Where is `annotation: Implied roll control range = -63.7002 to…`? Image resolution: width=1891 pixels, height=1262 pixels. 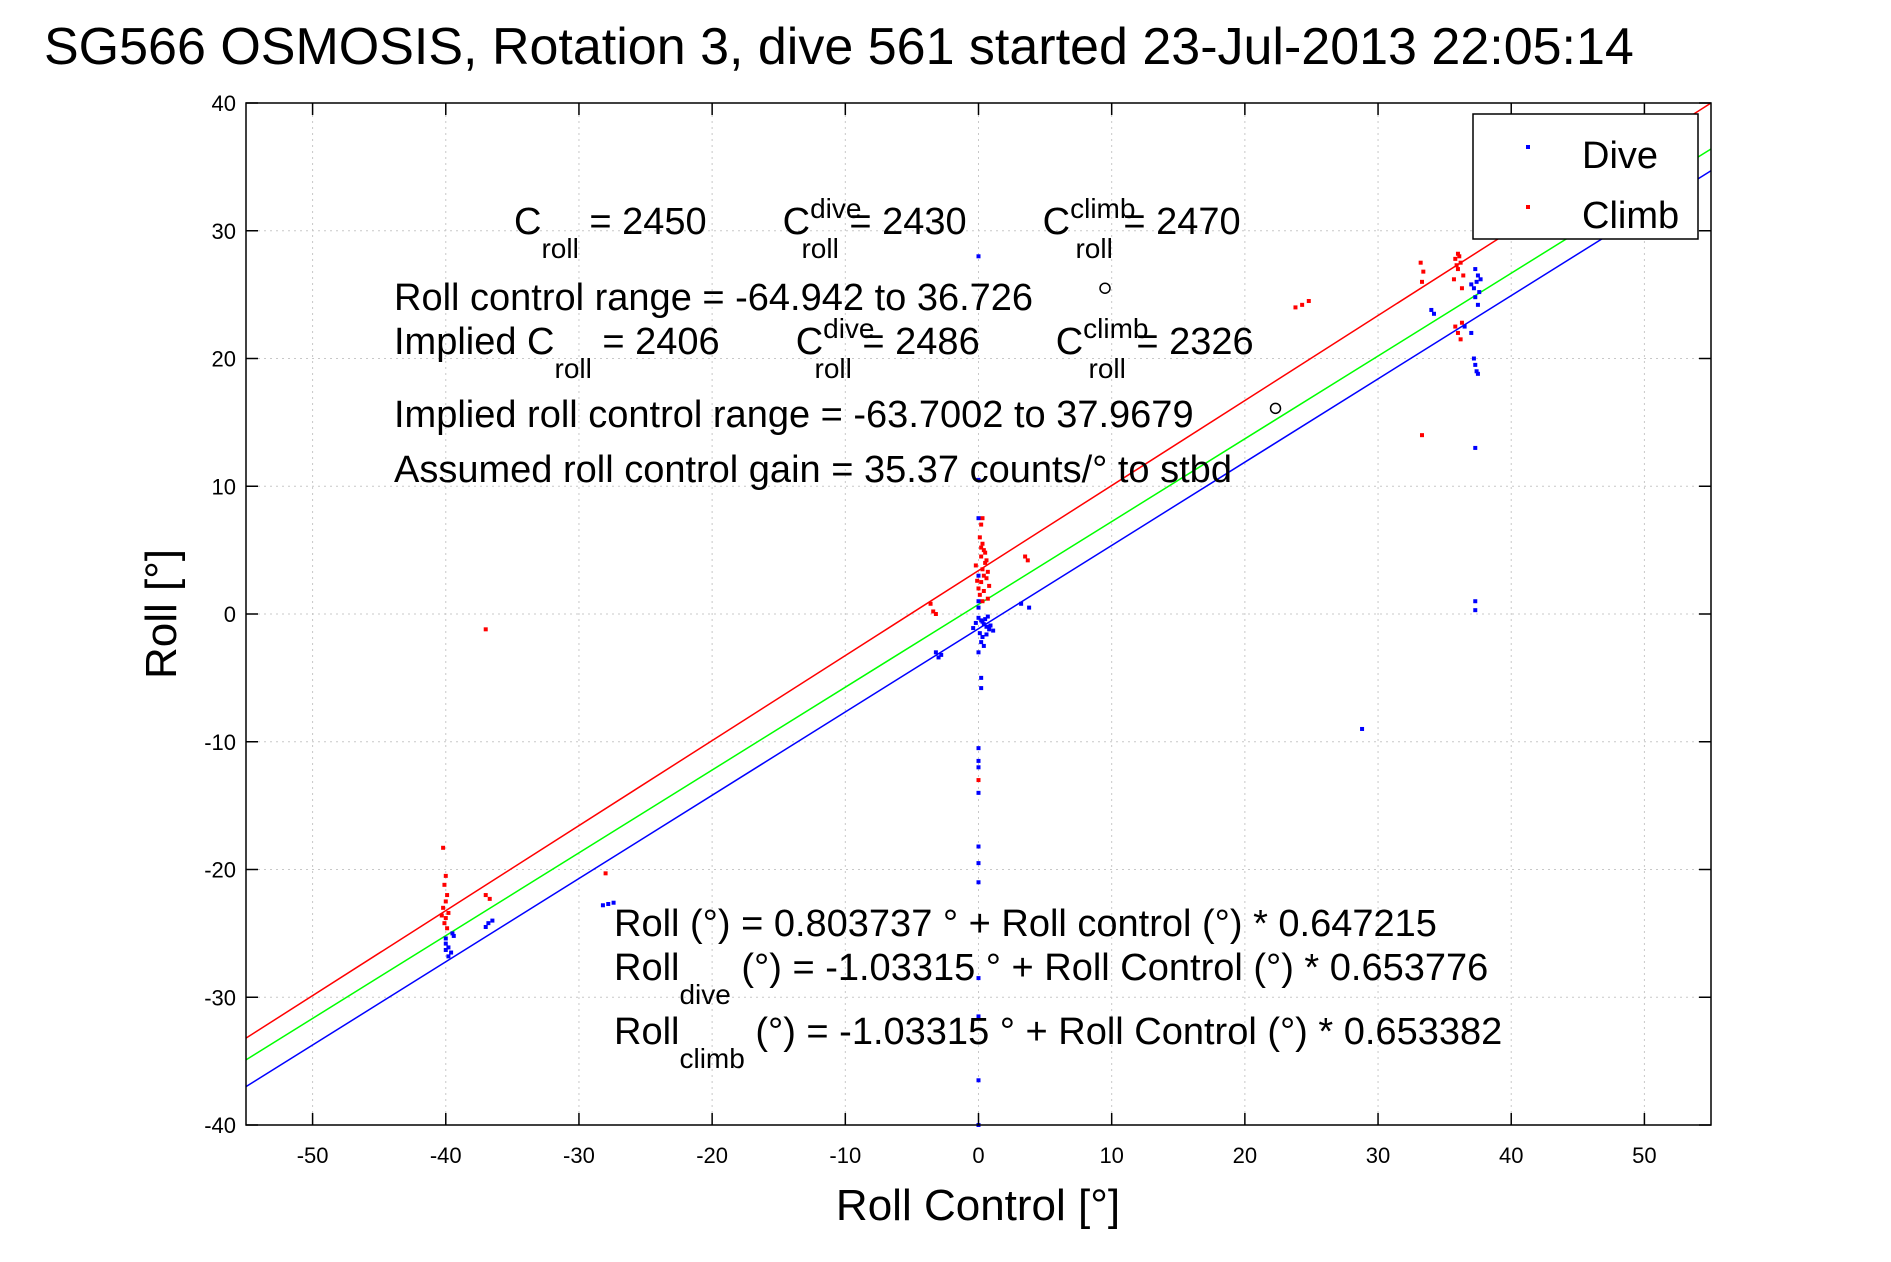
annotation: Implied roll control range = -63.7002 to… is located at coordinates (794, 415).